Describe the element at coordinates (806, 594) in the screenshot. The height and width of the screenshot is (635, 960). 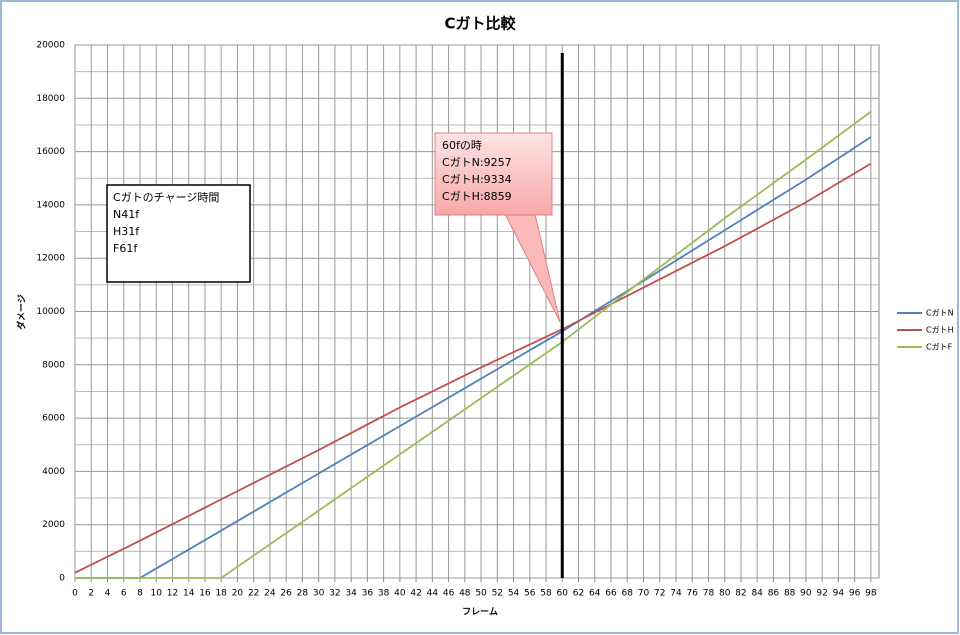
I see `x-tick-label: 90` at that location.